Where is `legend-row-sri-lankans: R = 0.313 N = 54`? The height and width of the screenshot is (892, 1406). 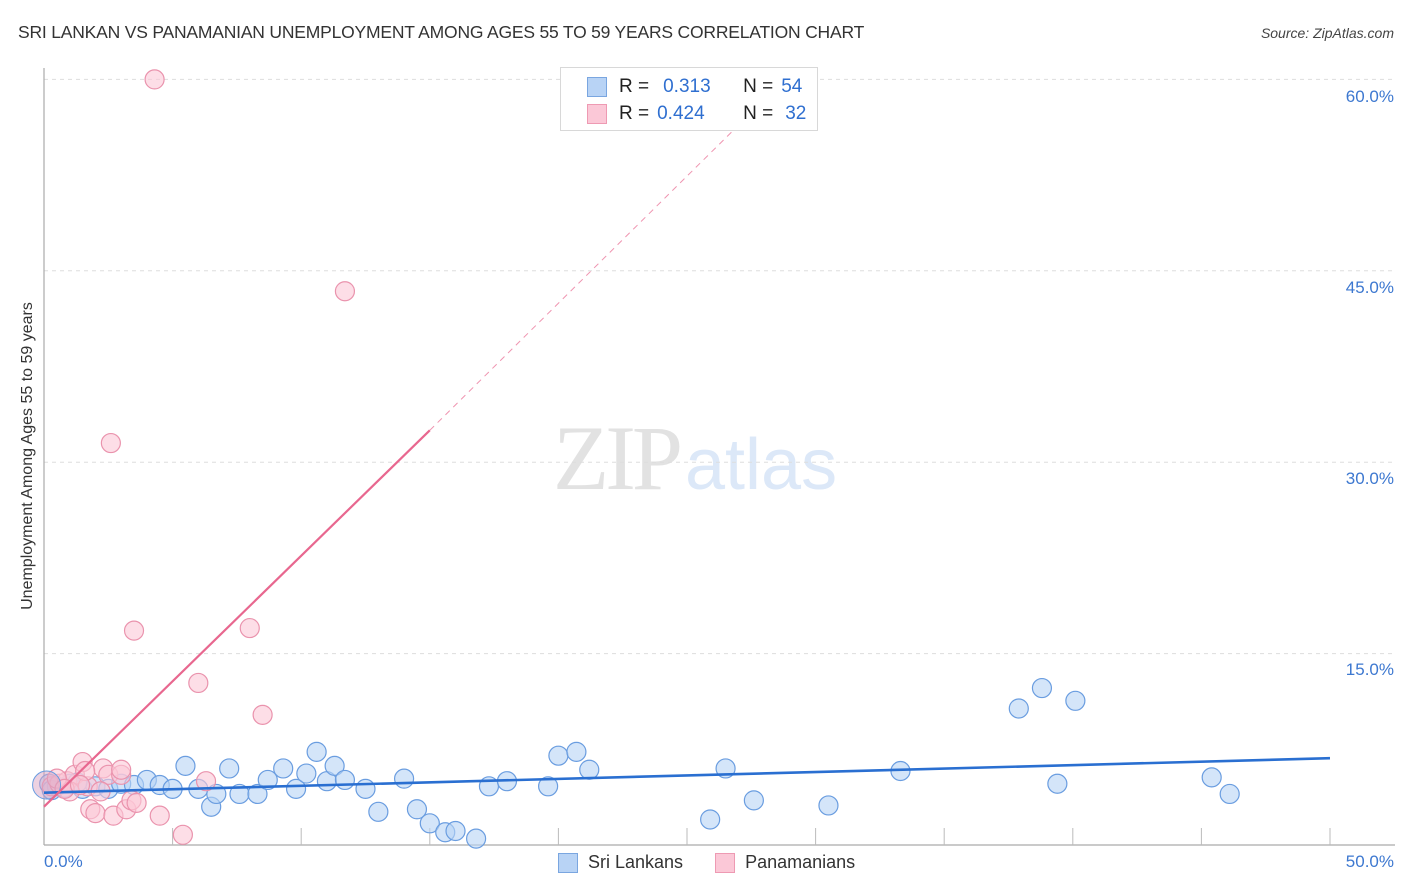
legend-row-sri-lankans: R = 0.313 N = 54 is located at coordinates (694, 87).